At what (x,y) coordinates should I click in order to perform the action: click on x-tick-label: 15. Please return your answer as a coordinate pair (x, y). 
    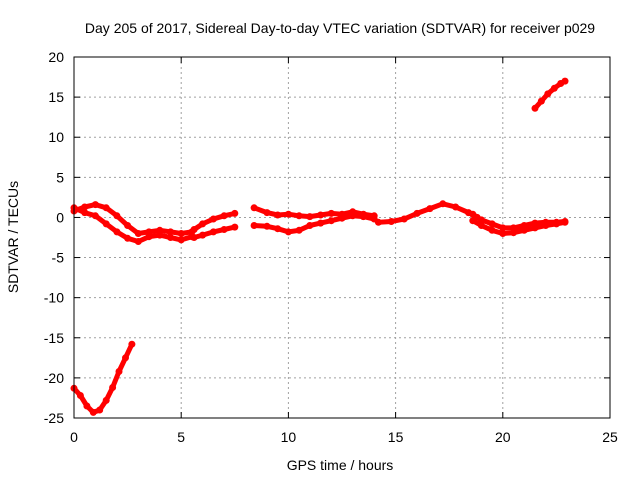
    Looking at the image, I should click on (396, 437).